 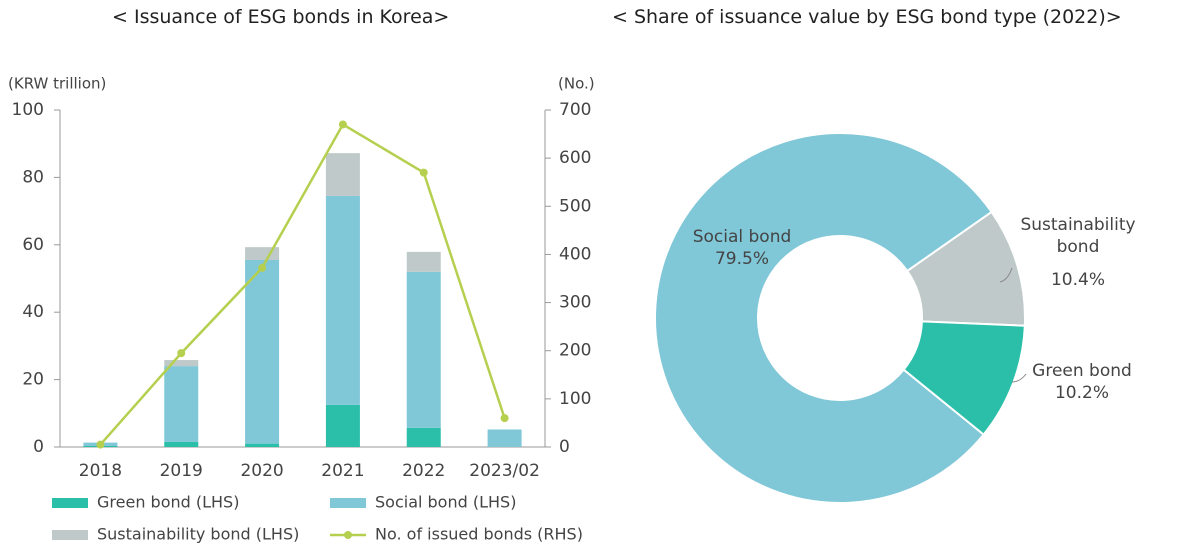 I want to click on slice-label: Green bond, so click(x=1082, y=371).